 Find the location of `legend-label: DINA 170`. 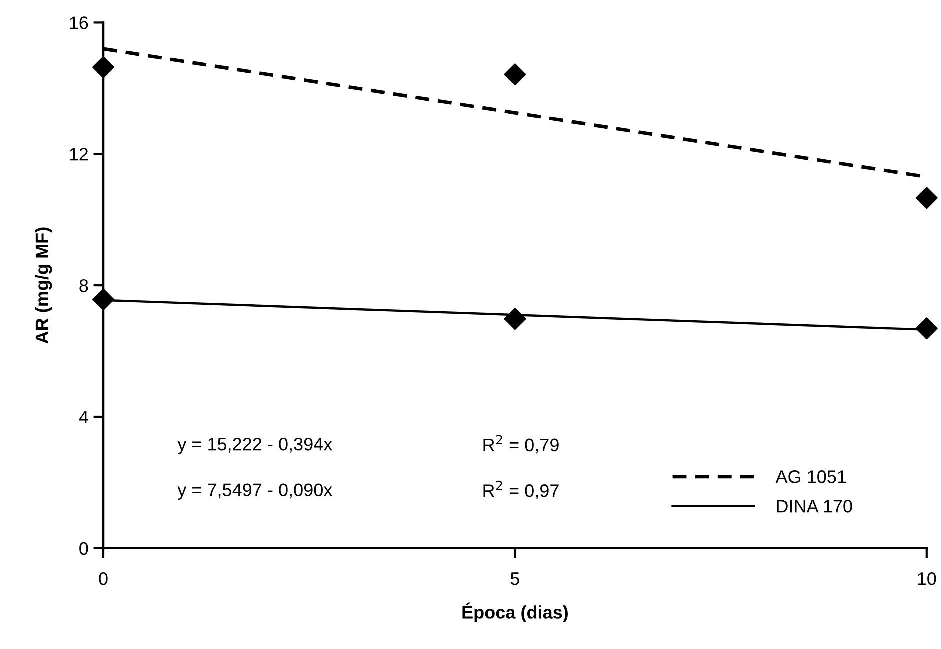

legend-label: DINA 170 is located at coordinates (814, 506).